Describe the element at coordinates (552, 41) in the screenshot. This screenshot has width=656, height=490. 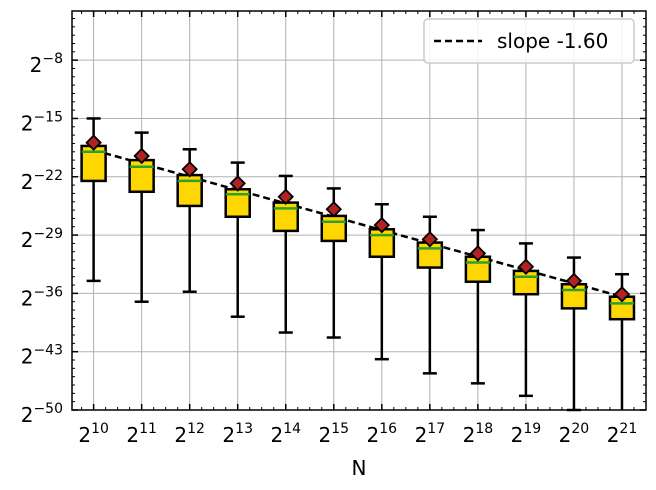
I see `legend-label: slope -1.60` at that location.